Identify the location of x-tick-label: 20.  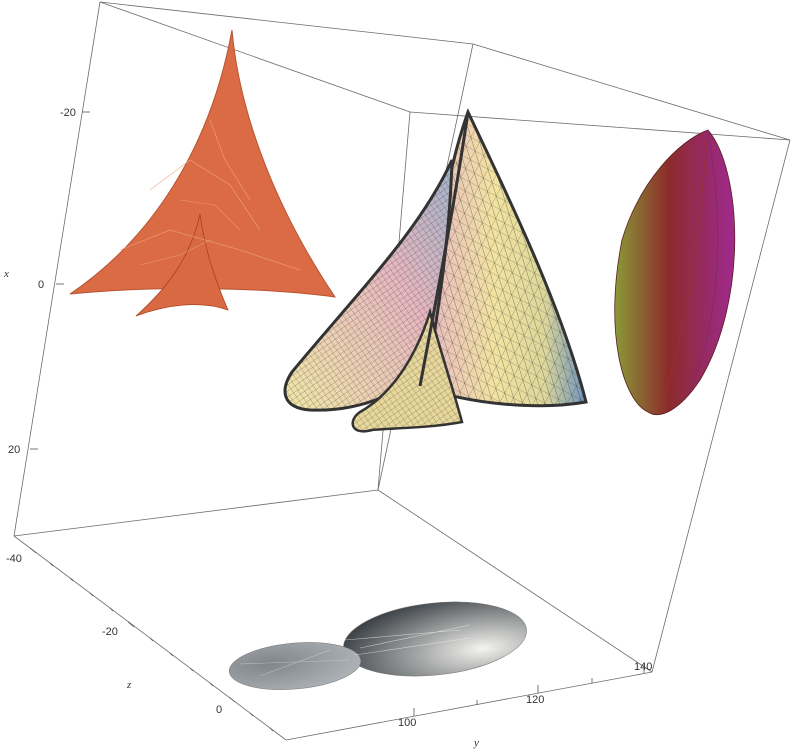
(14, 450).